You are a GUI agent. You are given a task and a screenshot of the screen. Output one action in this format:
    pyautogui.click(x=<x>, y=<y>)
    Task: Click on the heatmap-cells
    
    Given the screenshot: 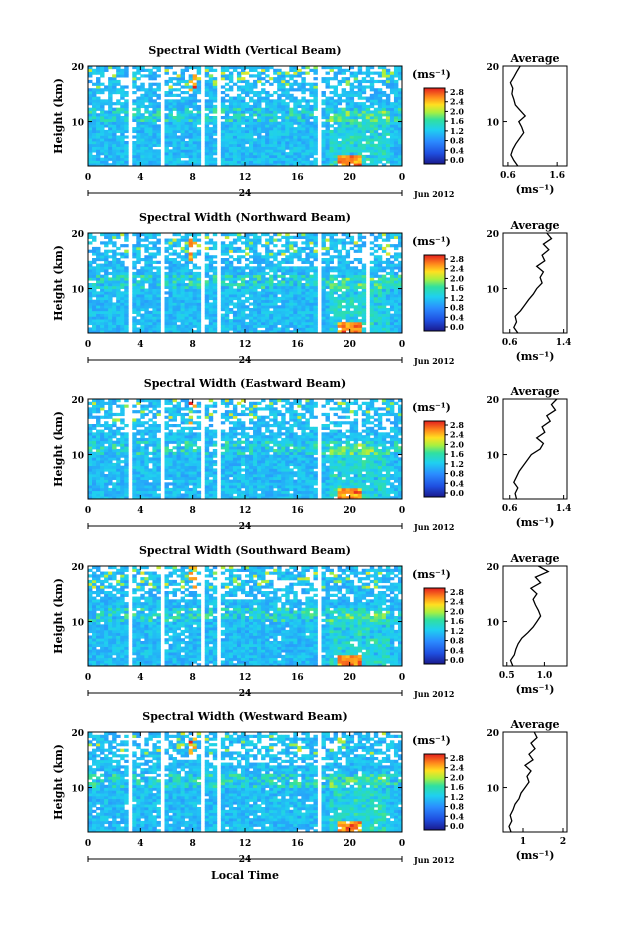 What is the action you would take?
    pyautogui.click(x=245, y=283)
    